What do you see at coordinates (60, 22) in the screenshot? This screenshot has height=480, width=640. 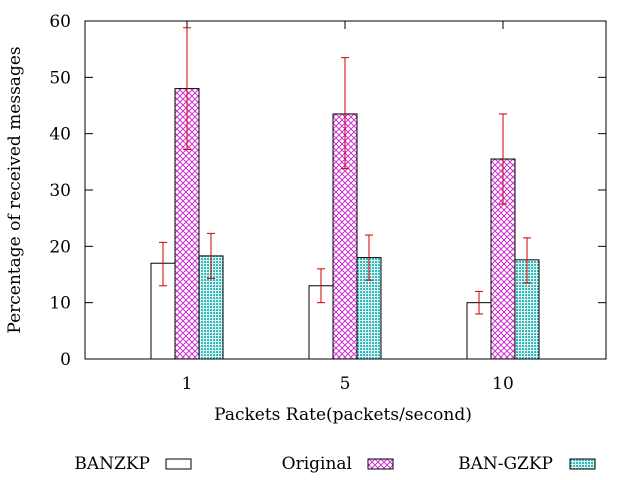 I see `y-tick-label: 60` at bounding box center [60, 22].